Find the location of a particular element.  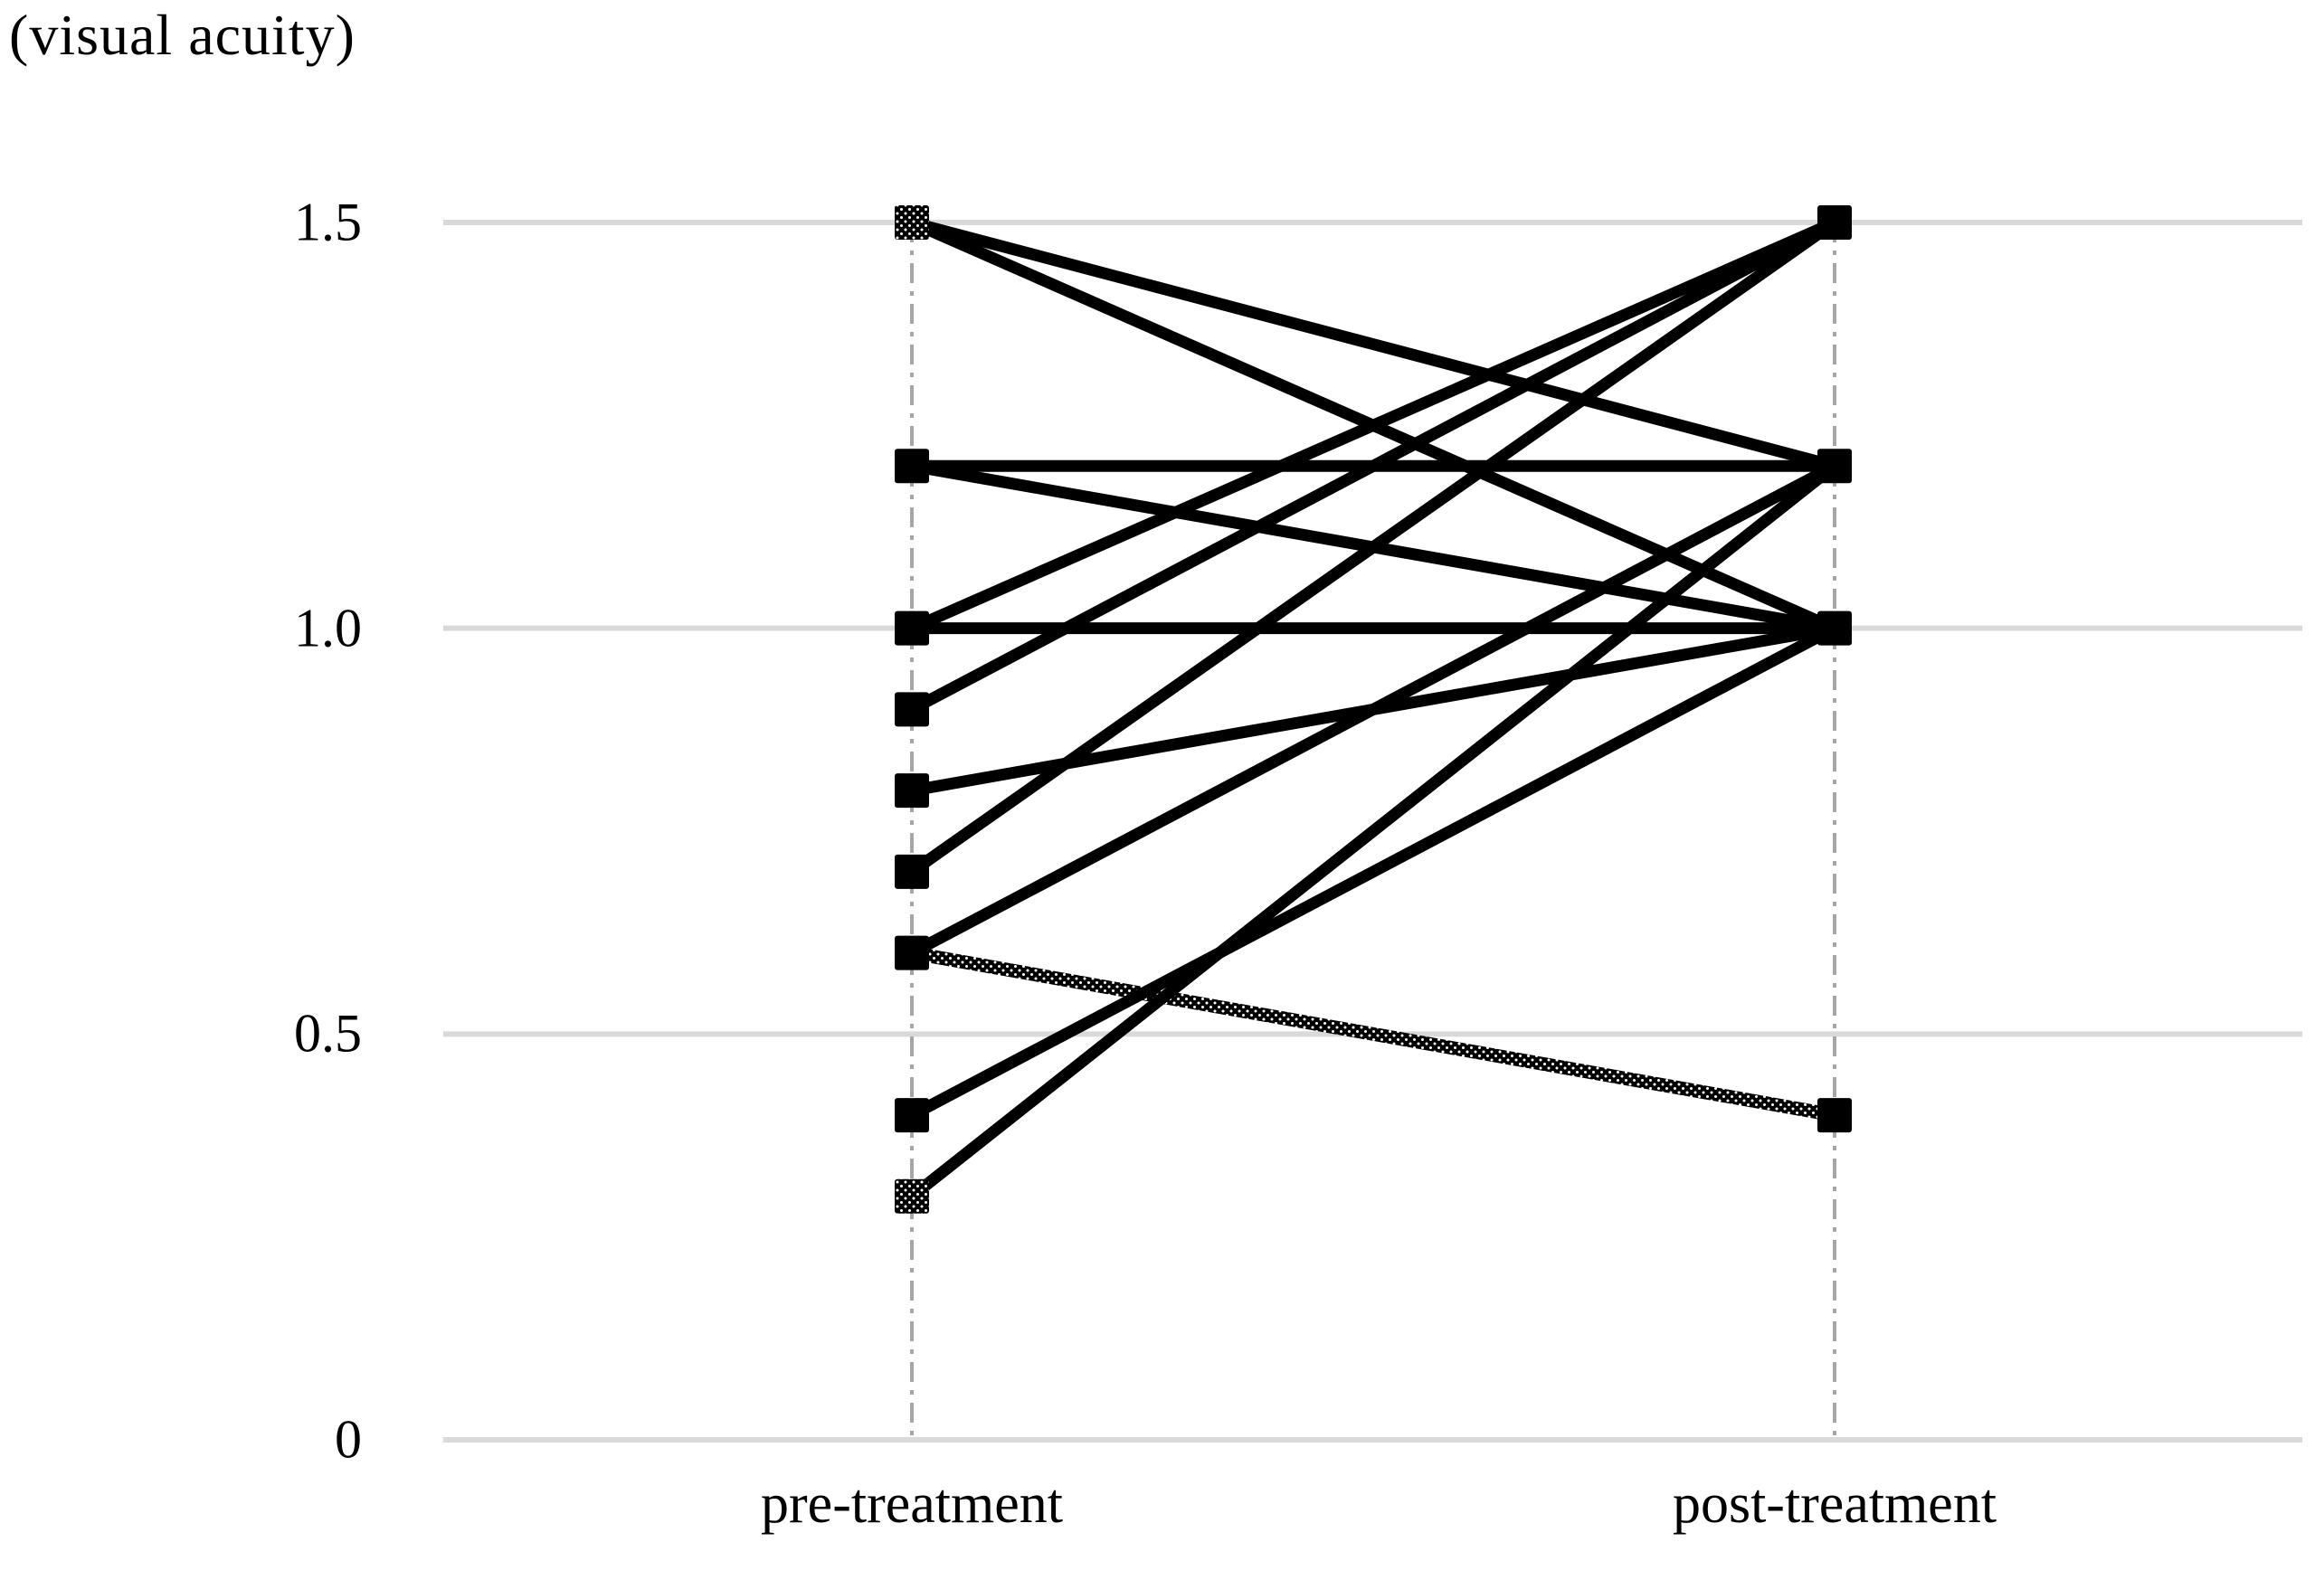

y-tick-label: 1.5 is located at coordinates (328, 222).